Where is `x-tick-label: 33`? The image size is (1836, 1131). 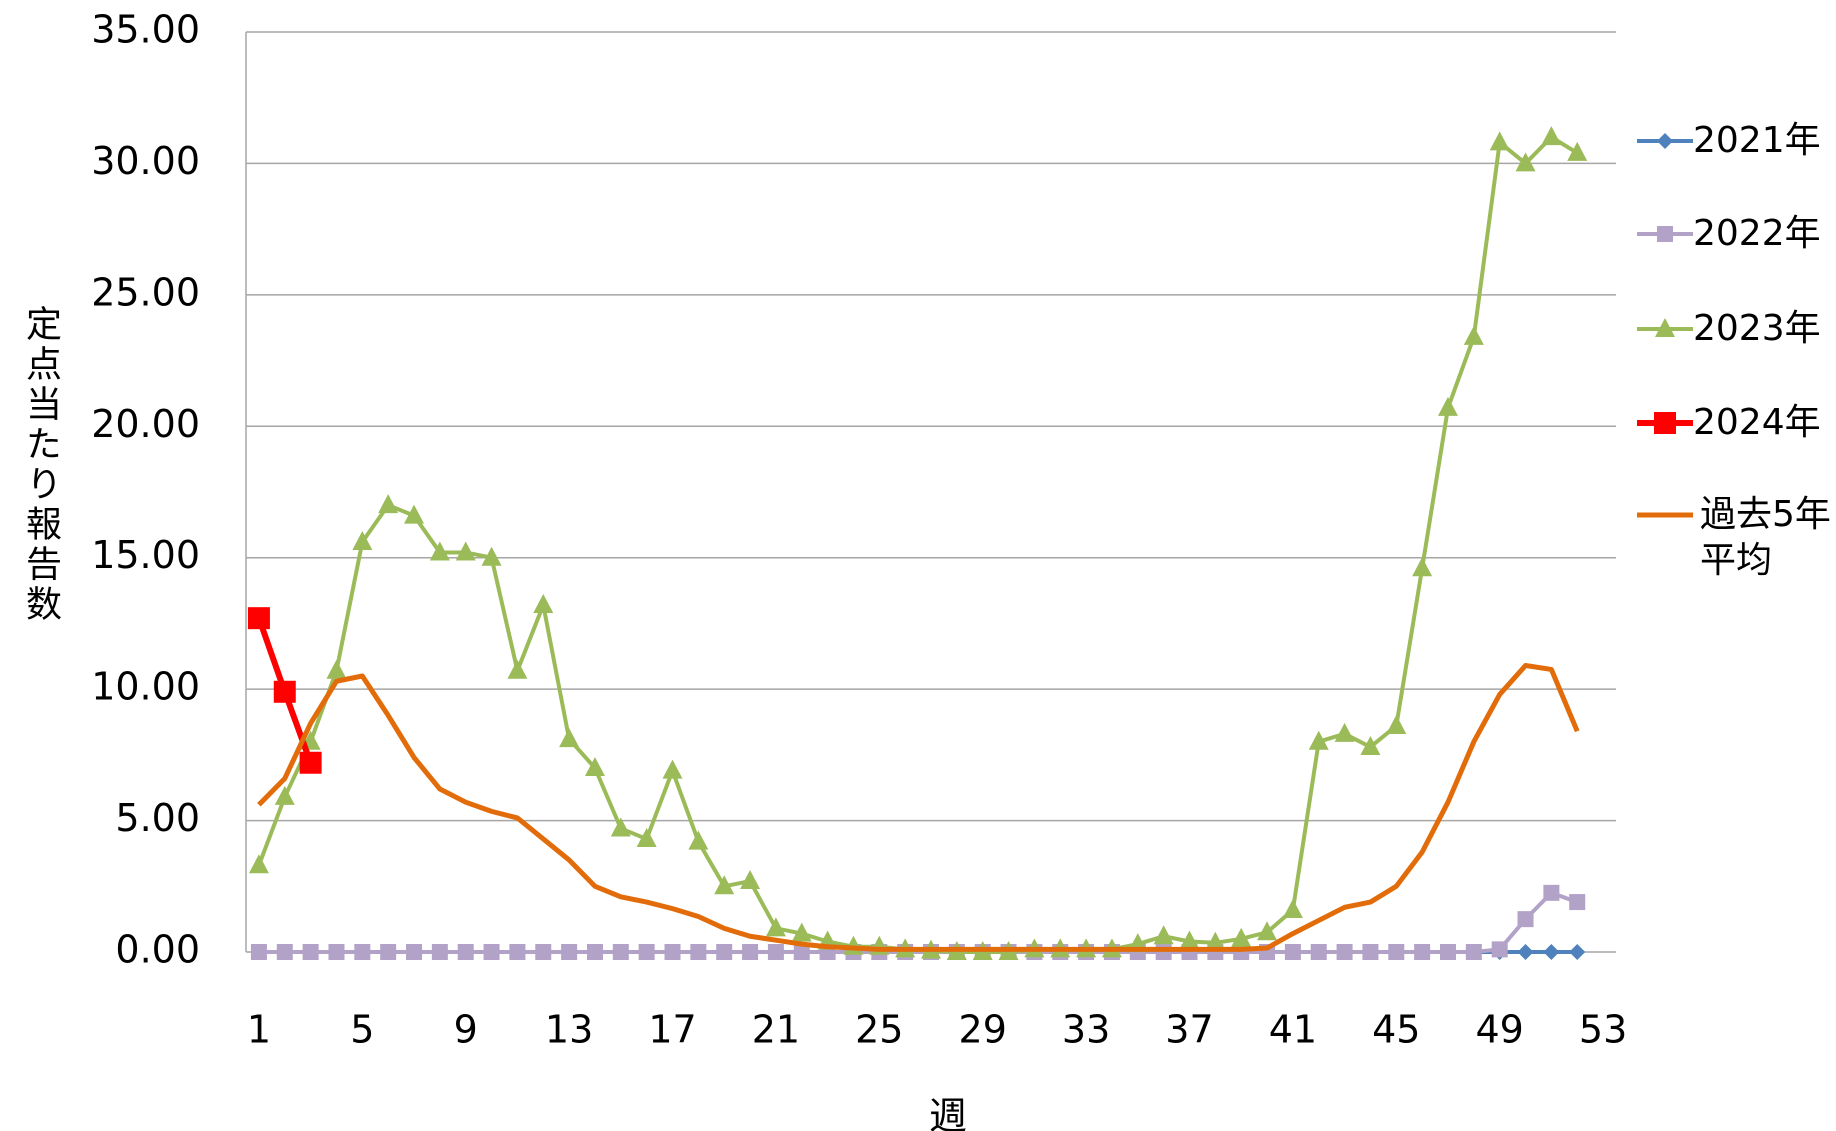 x-tick-label: 33 is located at coordinates (1086, 1030).